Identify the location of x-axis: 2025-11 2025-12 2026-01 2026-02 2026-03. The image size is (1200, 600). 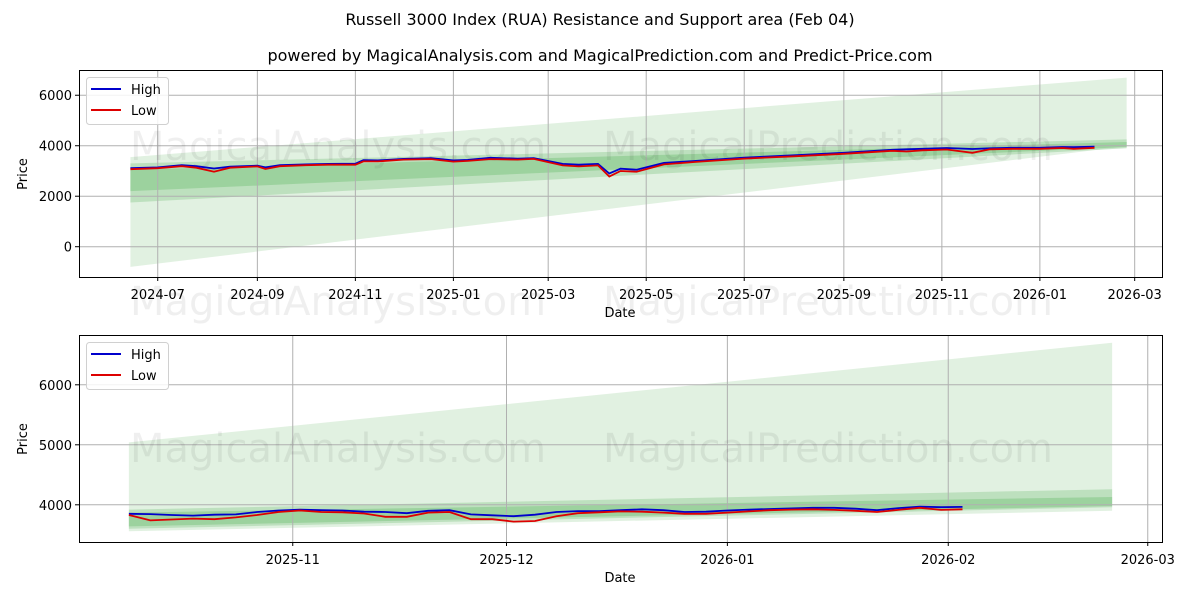
(720, 555).